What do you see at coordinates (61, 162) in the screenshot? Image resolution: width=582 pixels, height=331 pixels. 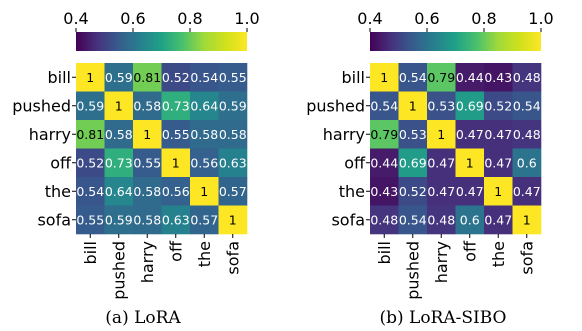 I see `row-label: off` at bounding box center [61, 162].